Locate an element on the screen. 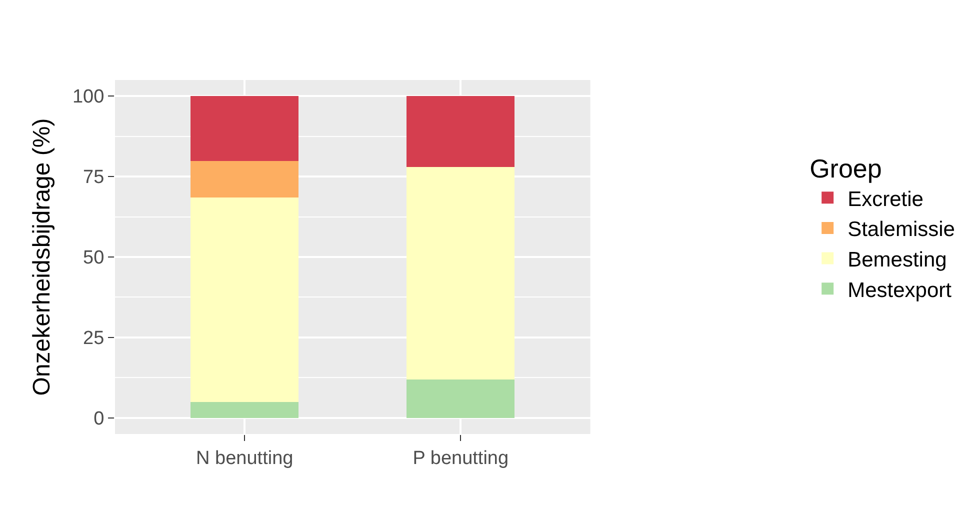 This screenshot has height=524, width=973. x-tick-label: P benutting is located at coordinates (460, 458).